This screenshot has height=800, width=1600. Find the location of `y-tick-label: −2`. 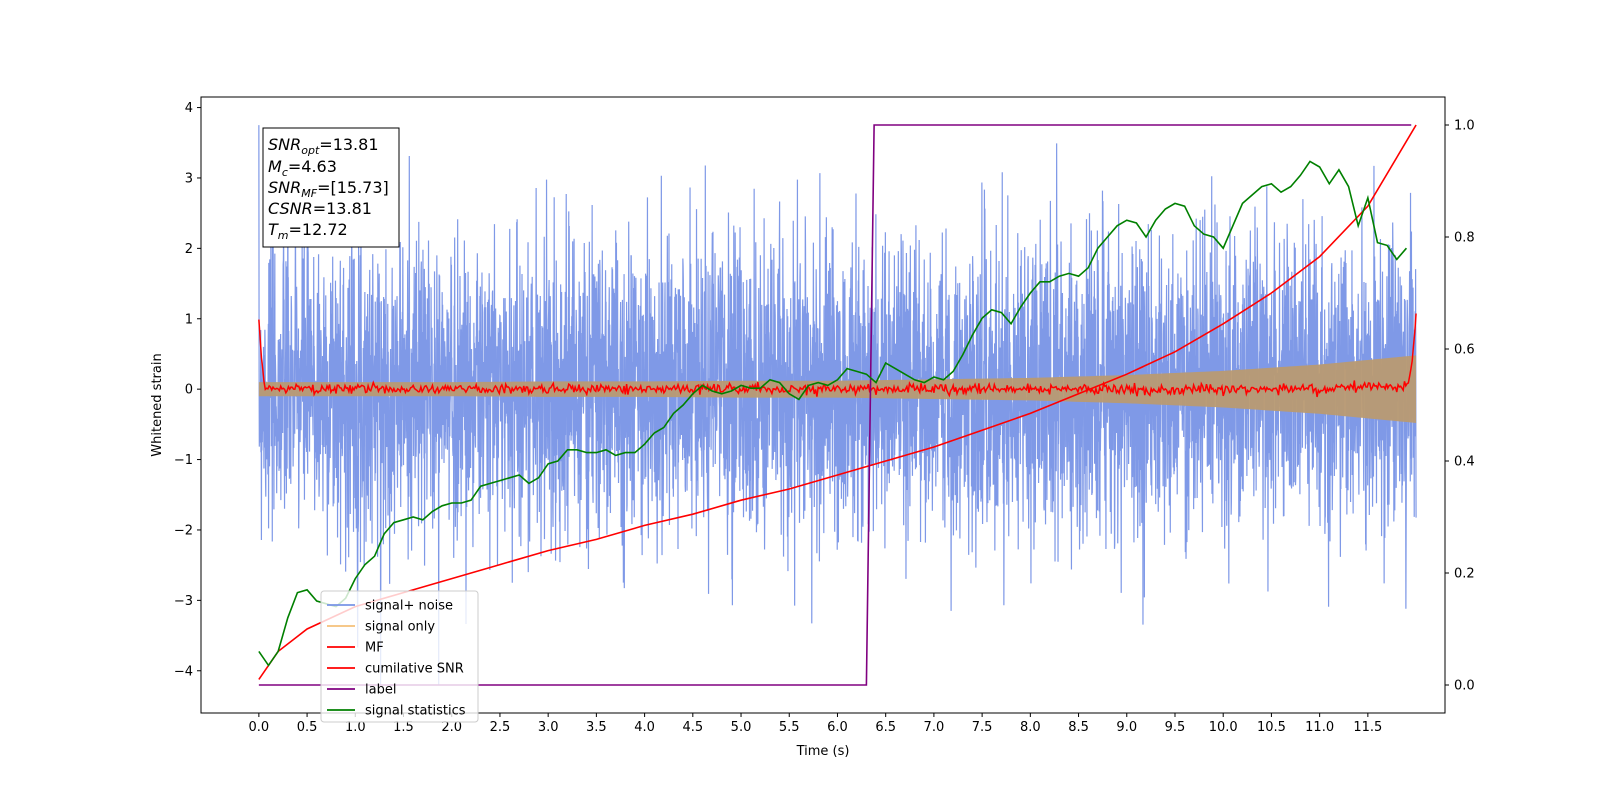

y-tick-label: −2 is located at coordinates (183, 530).